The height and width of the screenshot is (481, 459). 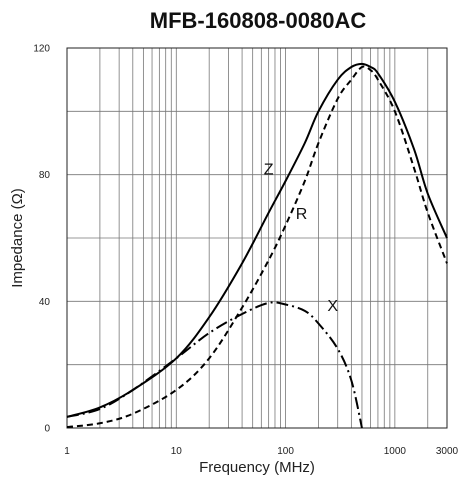 What do you see at coordinates (45, 302) in the screenshot?
I see `y-tick-label: 40` at bounding box center [45, 302].